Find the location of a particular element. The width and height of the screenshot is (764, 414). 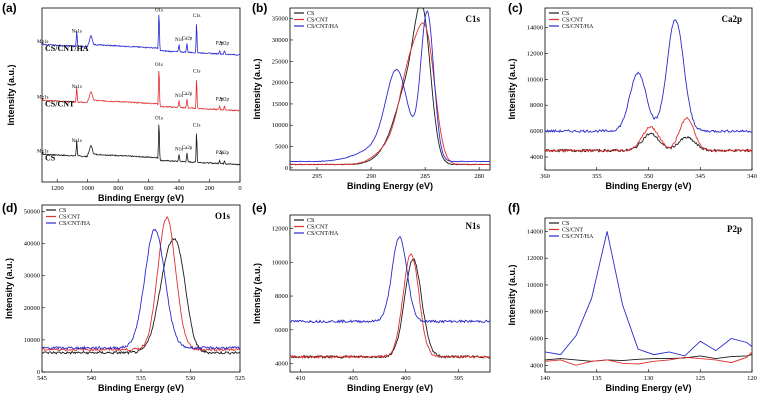

x-tick-label: 0 is located at coordinates (239, 188).